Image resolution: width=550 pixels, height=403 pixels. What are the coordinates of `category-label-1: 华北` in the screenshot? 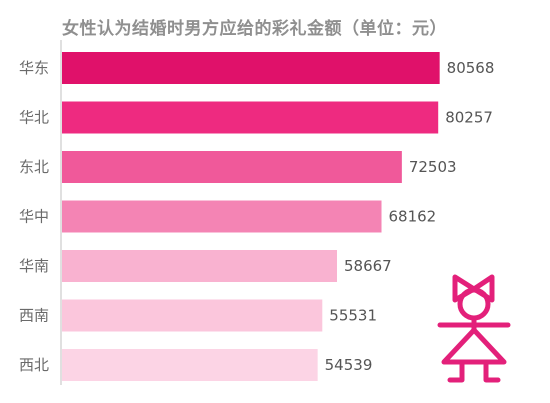 It's located at (34, 118).